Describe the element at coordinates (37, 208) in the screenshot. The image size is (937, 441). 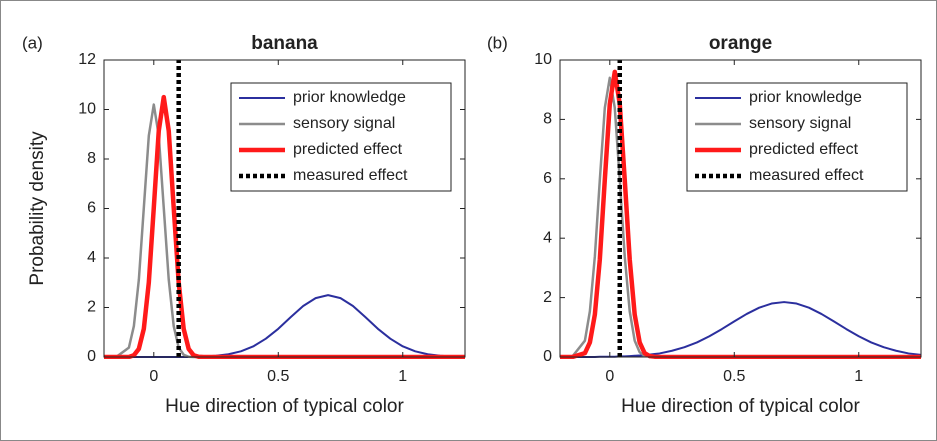
I see `y-axis-label: Probability density` at that location.